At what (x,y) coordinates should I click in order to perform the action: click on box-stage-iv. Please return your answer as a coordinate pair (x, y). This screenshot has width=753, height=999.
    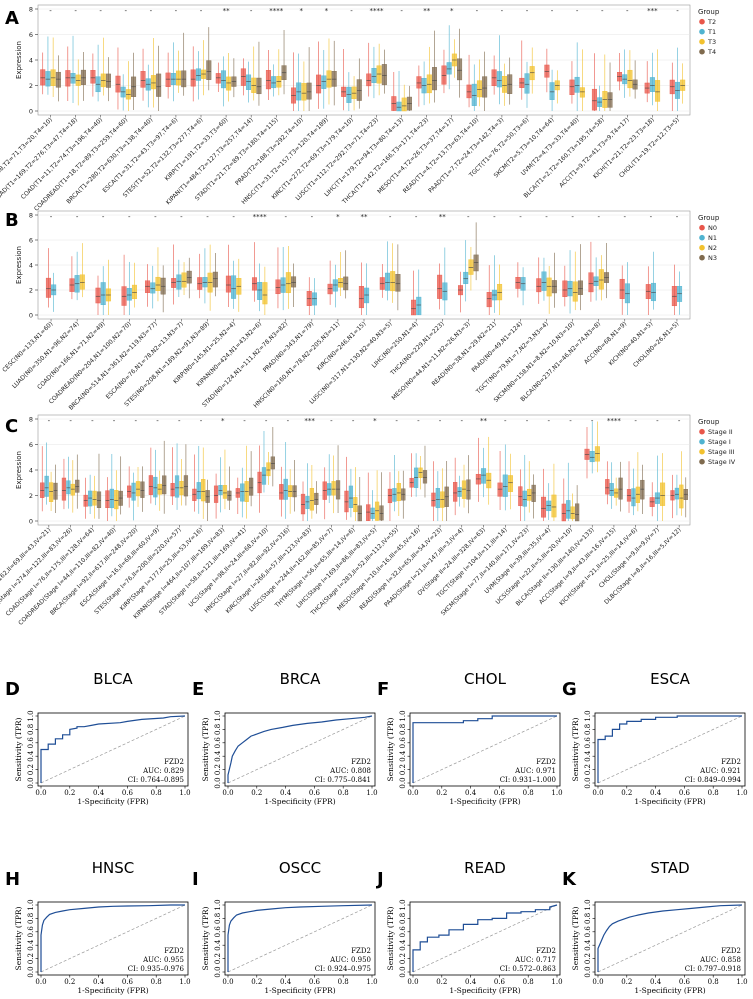
    Looking at the image, I should click on (425, 477).